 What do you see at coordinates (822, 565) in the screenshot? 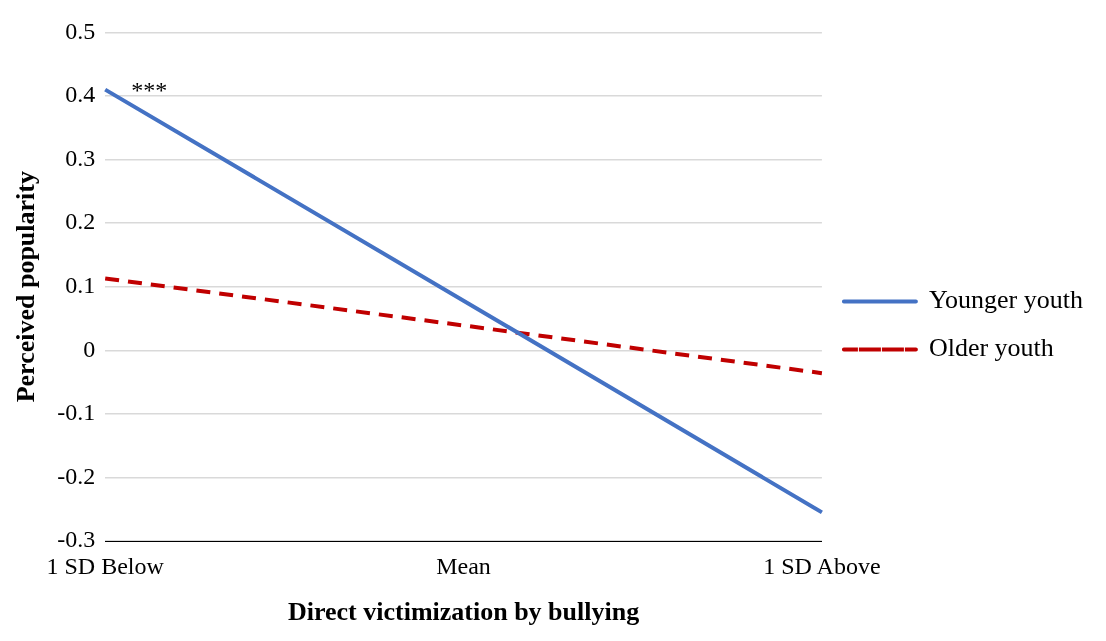
I see `x-tick-label: 1 SD Above` at bounding box center [822, 565].